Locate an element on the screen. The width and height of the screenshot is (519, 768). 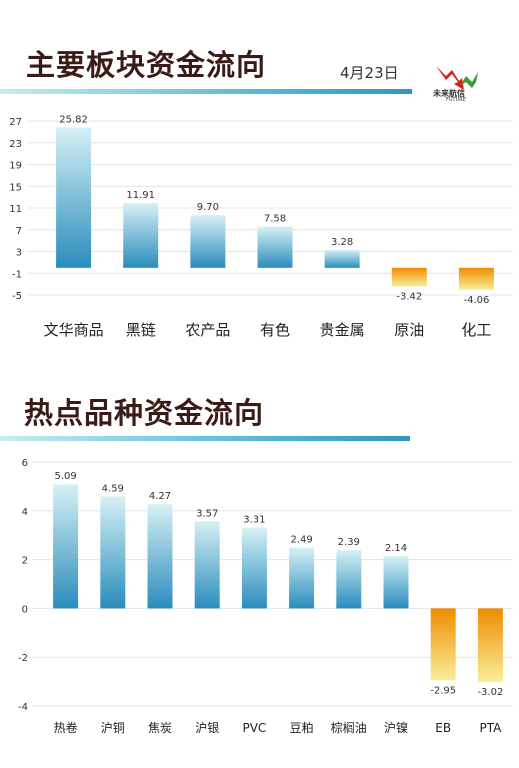
category-label: PTA is located at coordinates (490, 728).